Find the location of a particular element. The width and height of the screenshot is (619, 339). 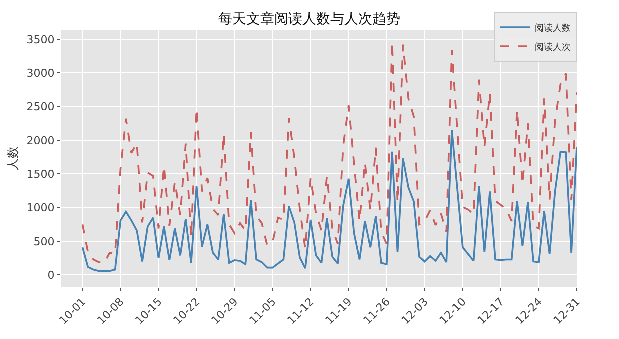

y-tick-label: 500 is located at coordinates (44, 241).